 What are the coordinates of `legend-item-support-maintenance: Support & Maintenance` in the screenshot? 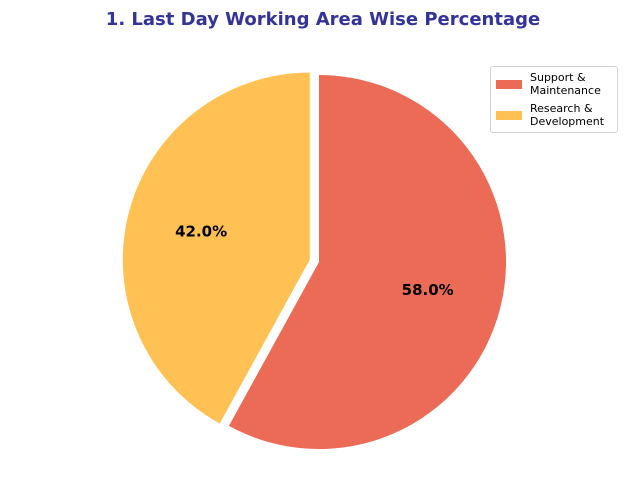 It's located at (553, 84).